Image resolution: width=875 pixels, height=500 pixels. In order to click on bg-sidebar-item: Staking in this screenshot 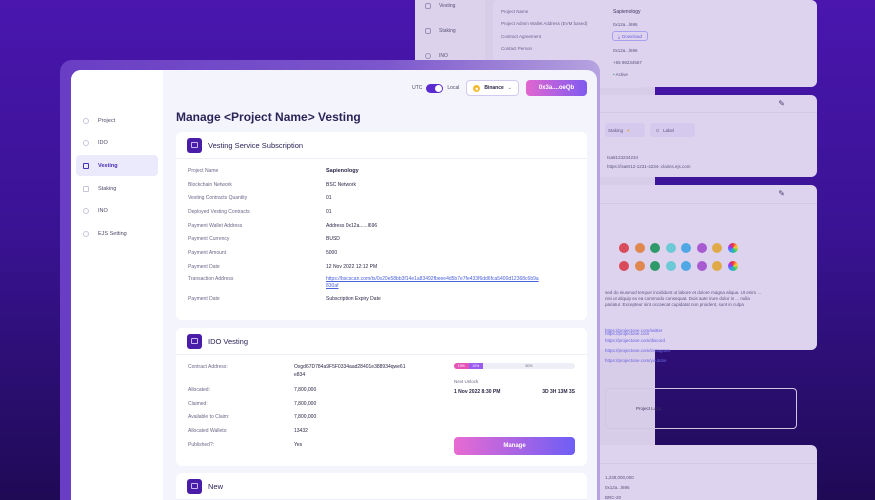, I will do `click(450, 30)`.